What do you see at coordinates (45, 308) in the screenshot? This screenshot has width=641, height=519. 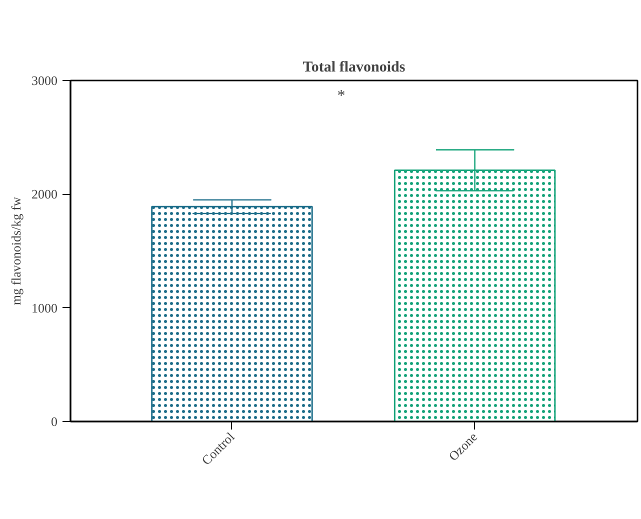 I see `y-tick-label: 1000` at bounding box center [45, 308].